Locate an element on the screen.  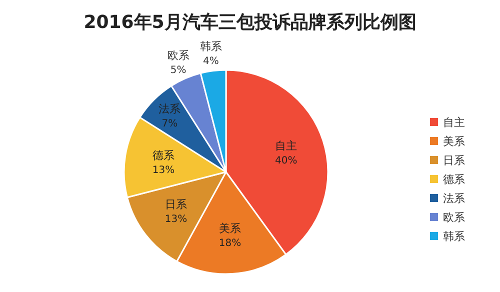
data-label: 5% is located at coordinates (178, 70).